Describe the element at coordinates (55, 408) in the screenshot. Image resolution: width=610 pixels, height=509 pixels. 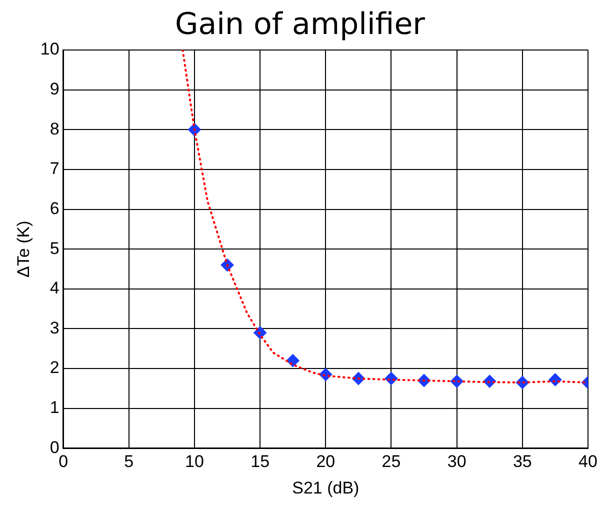
I see `y-tick-label: 1` at that location.